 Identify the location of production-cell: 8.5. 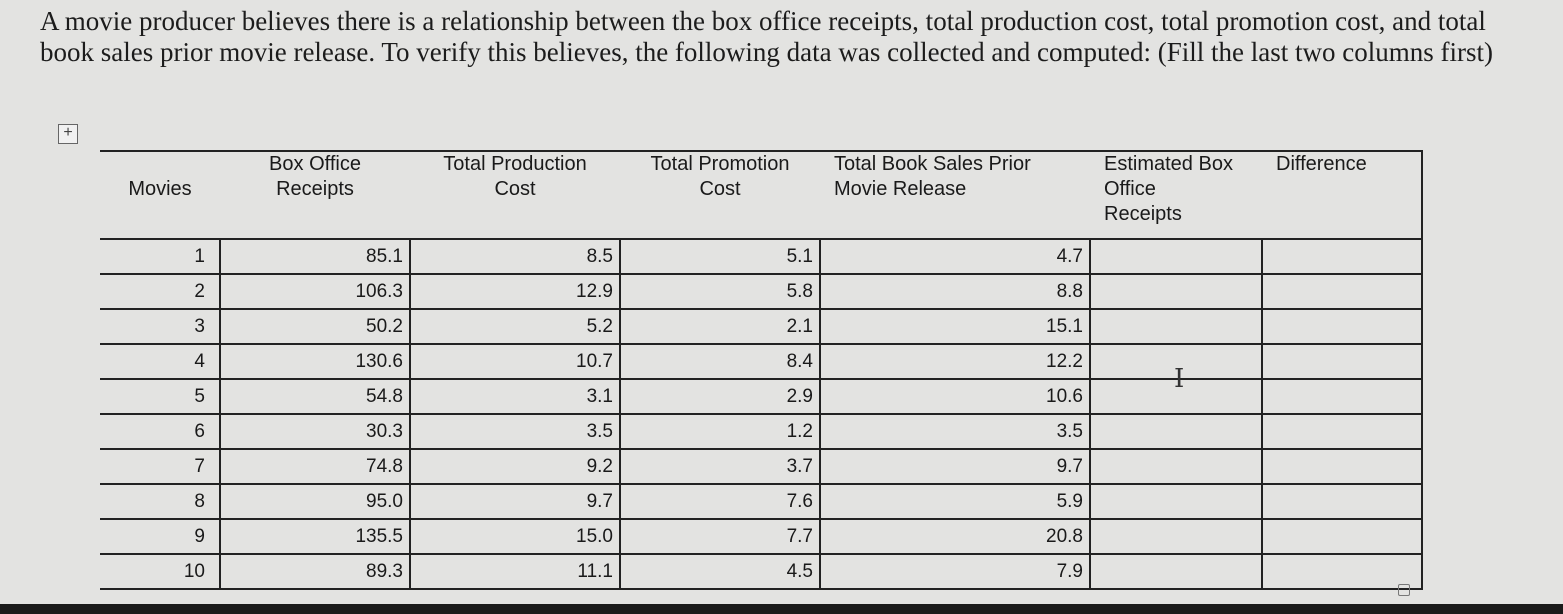
(514, 256).